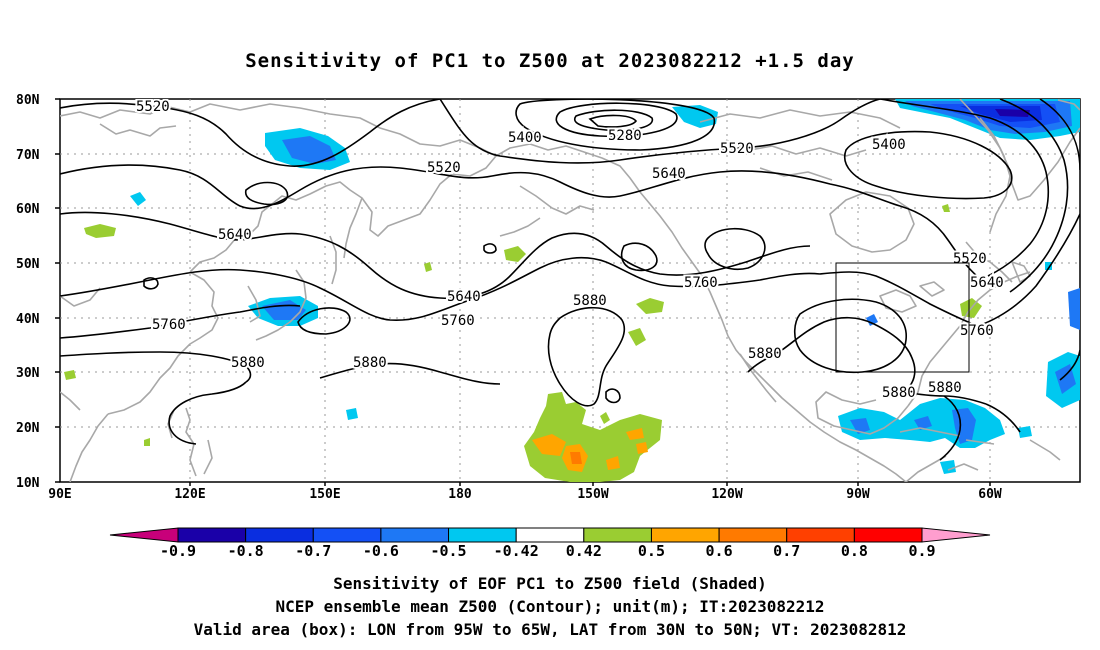 Image resolution: width=1100 pixels, height=650 pixels. Describe the element at coordinates (245, 551) in the screenshot. I see `colorbar-tick-label: -0.8` at that location.